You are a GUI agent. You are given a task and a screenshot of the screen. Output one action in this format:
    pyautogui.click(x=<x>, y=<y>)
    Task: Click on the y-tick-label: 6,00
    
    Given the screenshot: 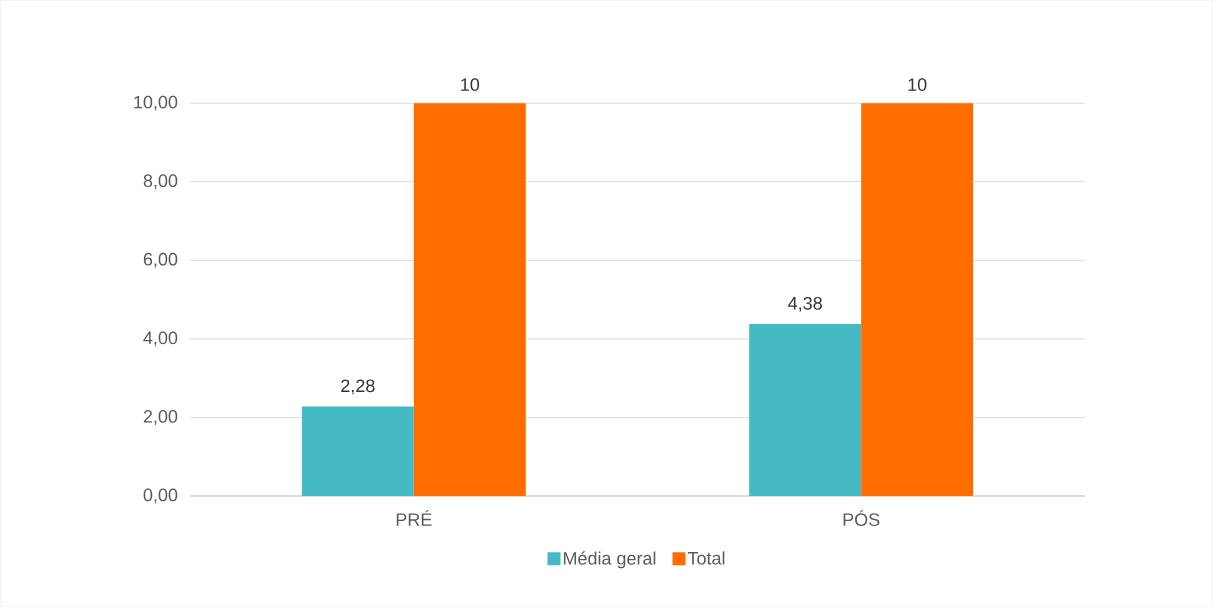 What is the action you would take?
    pyautogui.click(x=160, y=260)
    